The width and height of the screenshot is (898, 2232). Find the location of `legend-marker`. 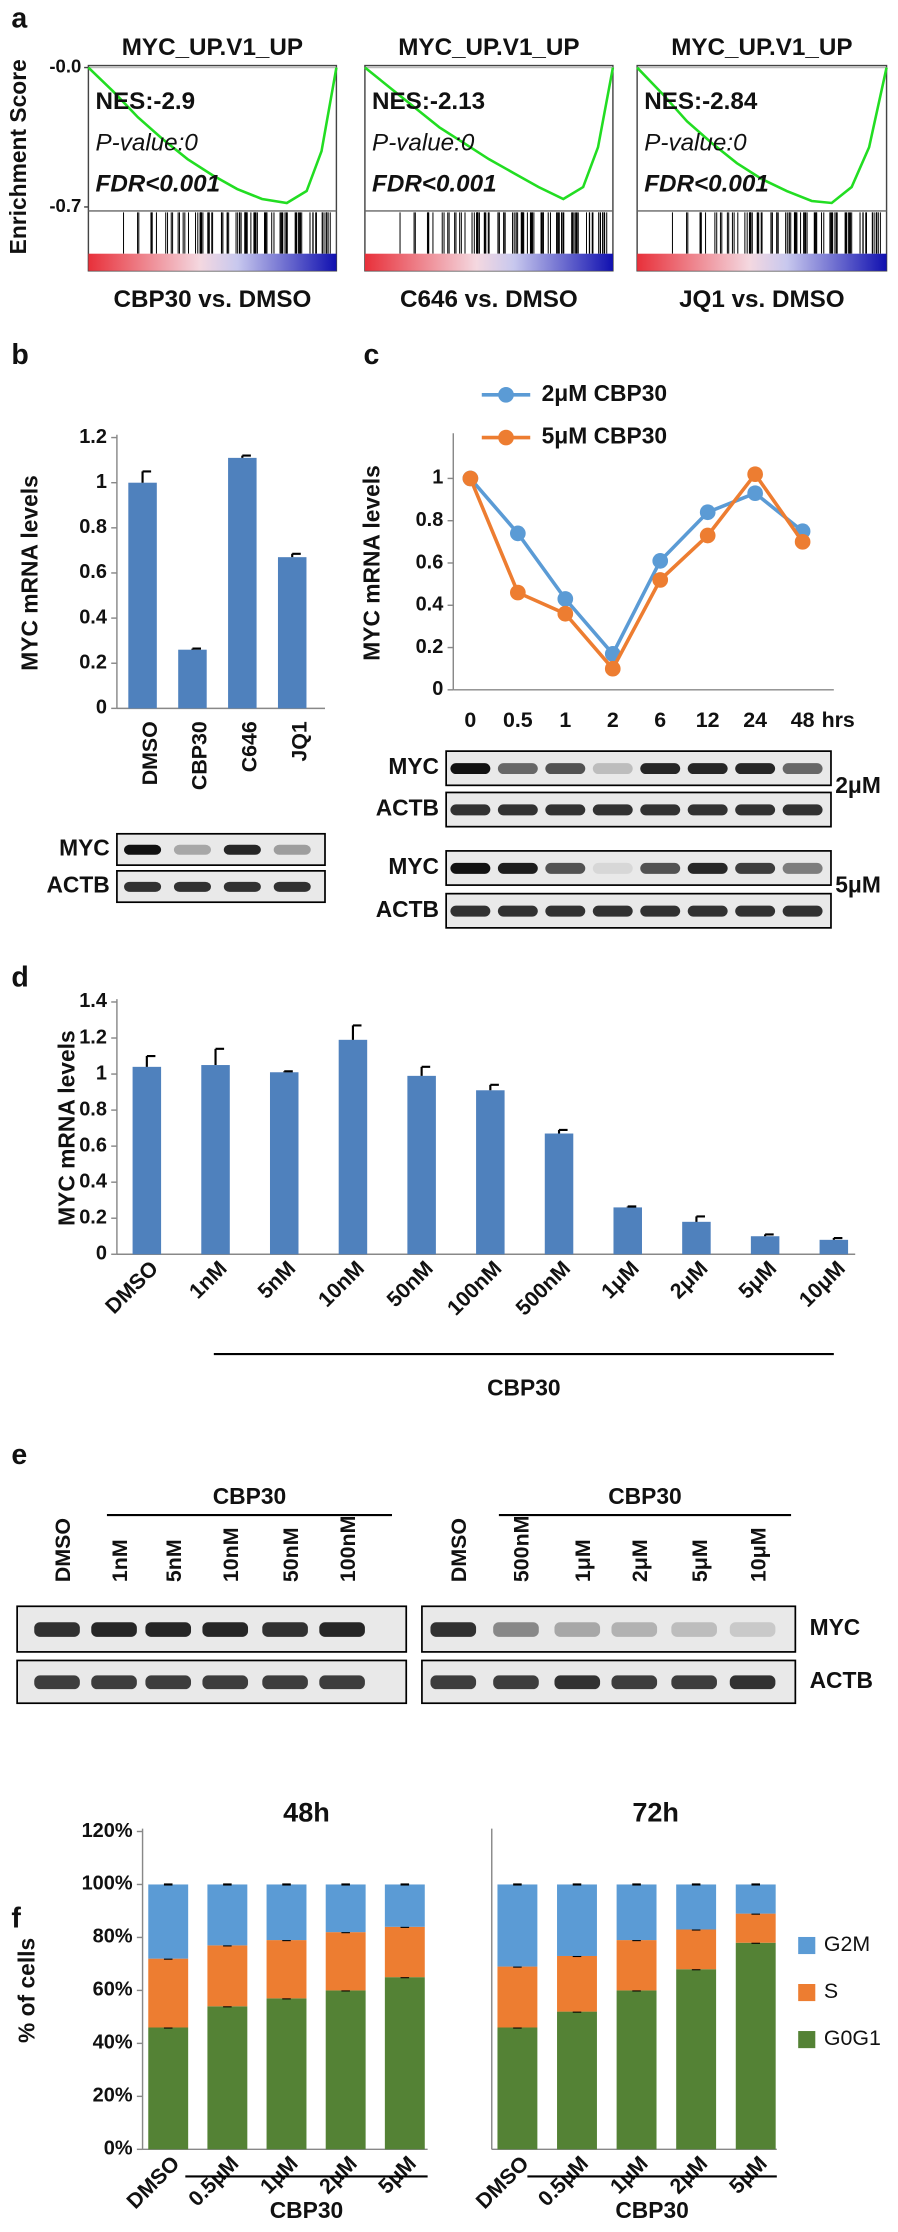

legend-marker is located at coordinates (506, 394).